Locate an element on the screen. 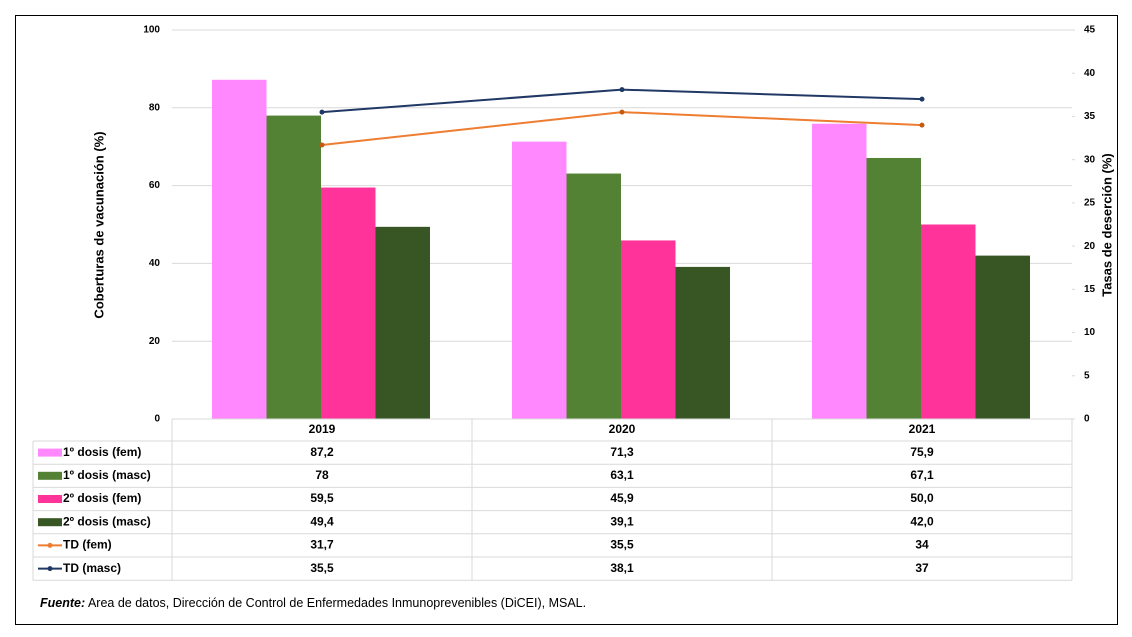  y-tick-label: 0 is located at coordinates (157, 419).